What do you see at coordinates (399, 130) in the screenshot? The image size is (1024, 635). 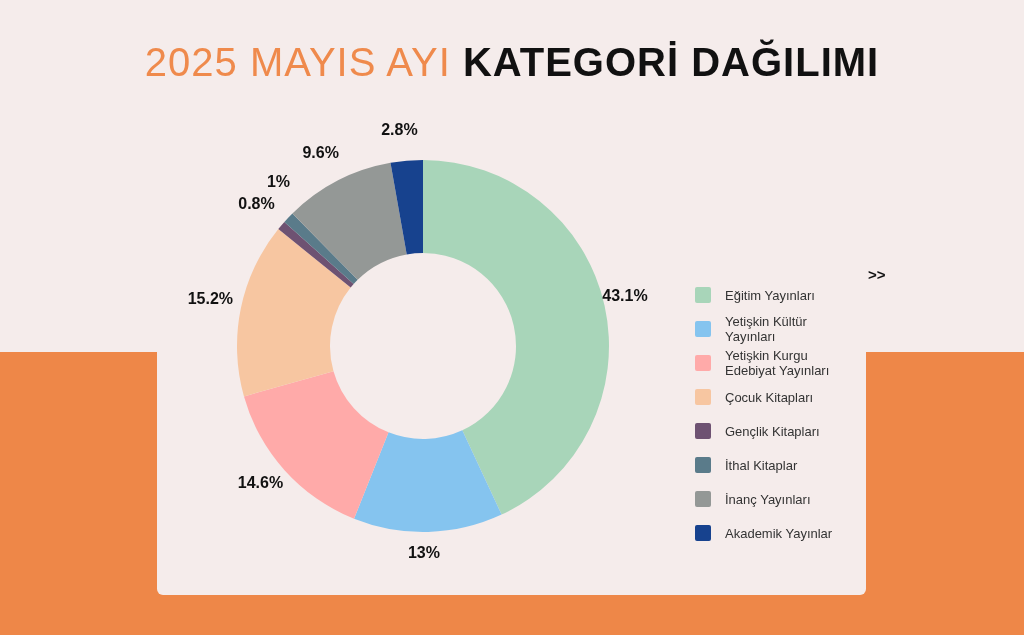 I see `data-label: 2.8%` at bounding box center [399, 130].